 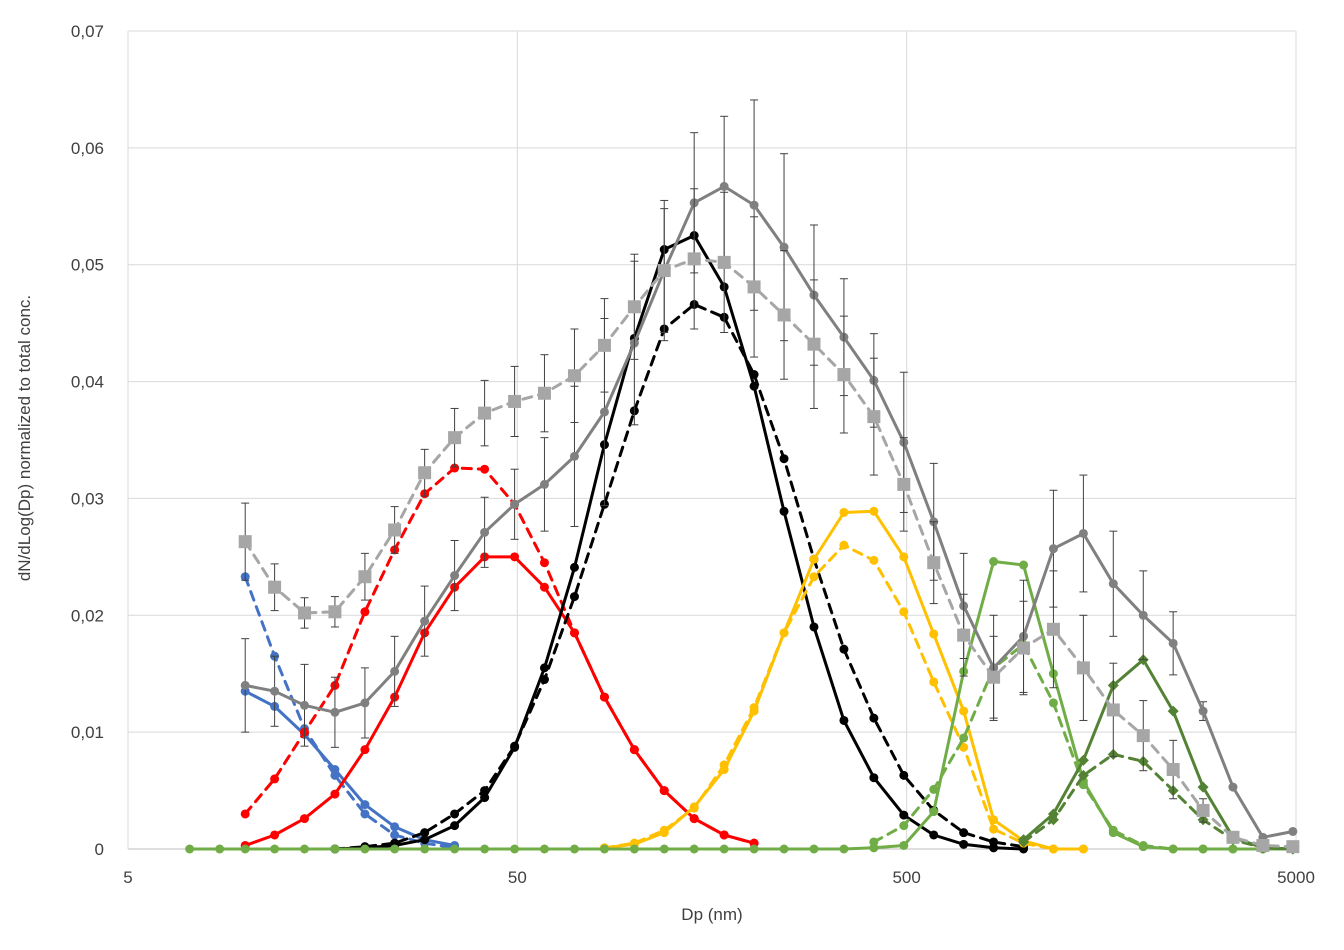 What do you see at coordinates (87, 382) in the screenshot?
I see `y-tick-label: 0,04` at bounding box center [87, 382].